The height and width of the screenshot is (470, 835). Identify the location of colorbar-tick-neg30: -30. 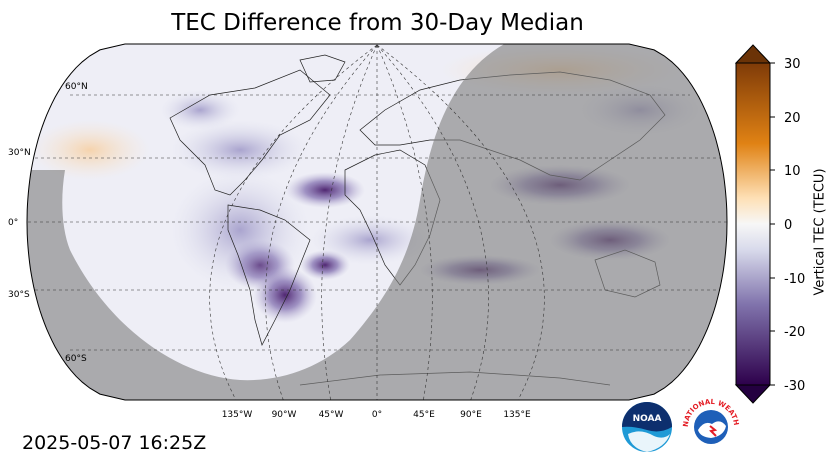
(794, 386).